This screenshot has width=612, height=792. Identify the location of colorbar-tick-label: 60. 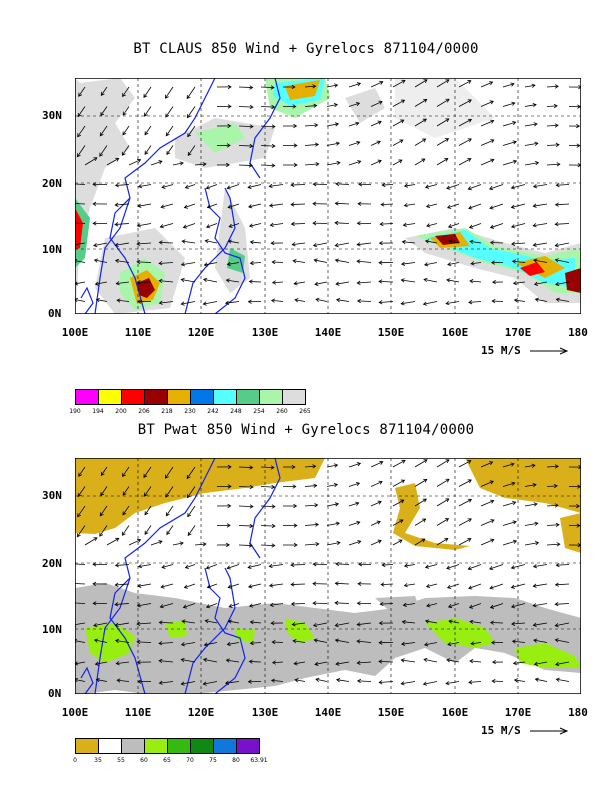
(144, 760).